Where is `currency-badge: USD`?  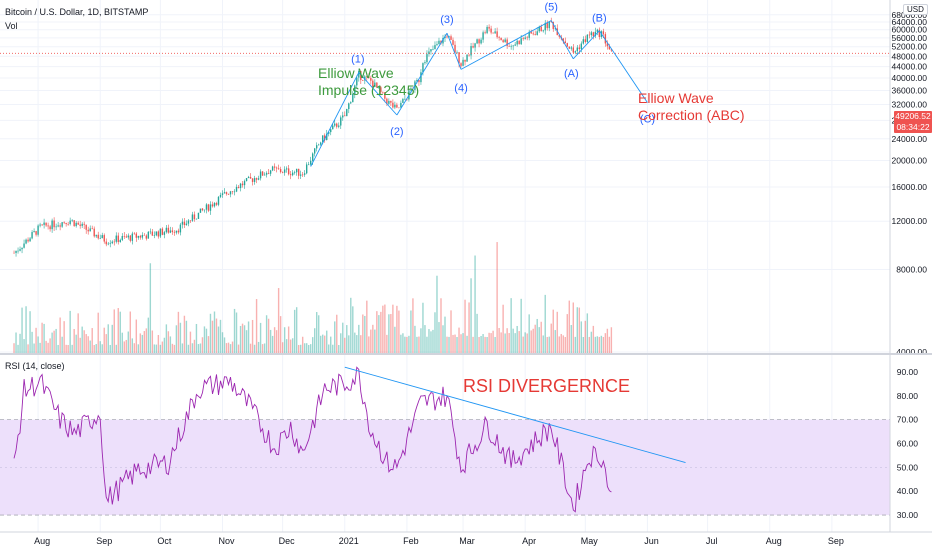 currency-badge: USD is located at coordinates (915, 9).